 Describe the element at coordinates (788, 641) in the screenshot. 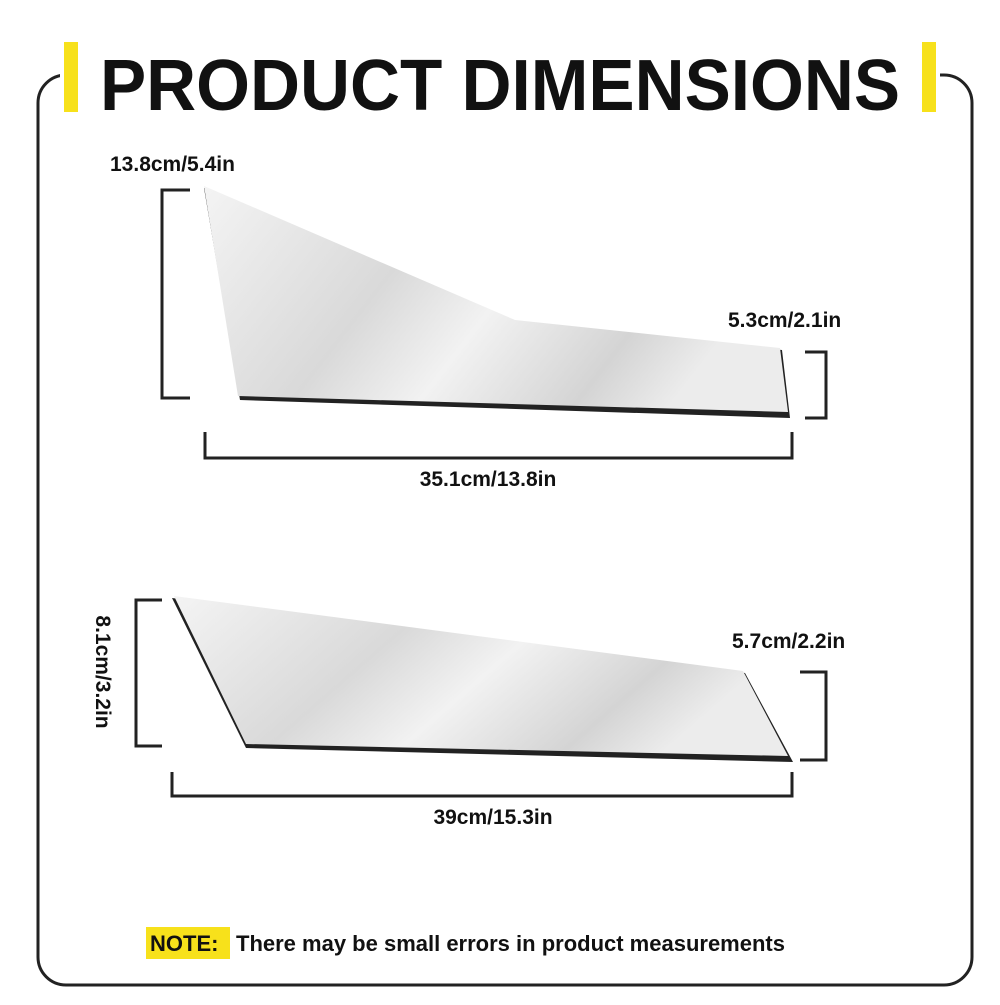

I see `dimension-label: 5.7cm/2.2in` at that location.